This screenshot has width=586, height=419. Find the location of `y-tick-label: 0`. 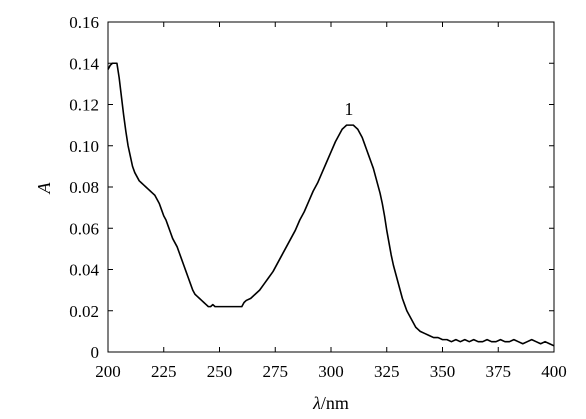

y-tick-label: 0 is located at coordinates (95, 352).